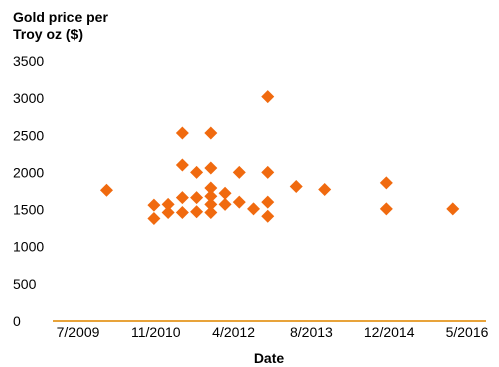  Describe the element at coordinates (389, 332) in the screenshot. I see `x-tick-label: 12/2014` at that location.